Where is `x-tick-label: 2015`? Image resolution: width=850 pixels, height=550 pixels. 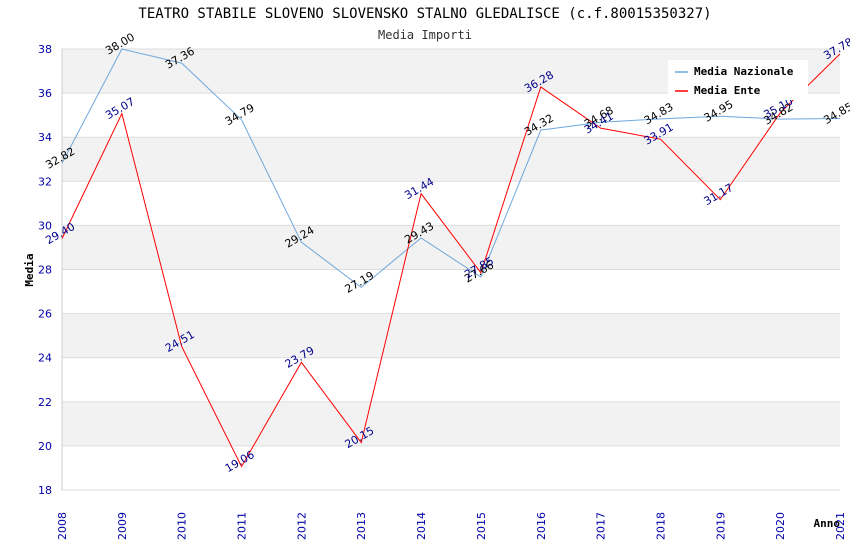 x-tick-label: 2015 is located at coordinates (481, 526).